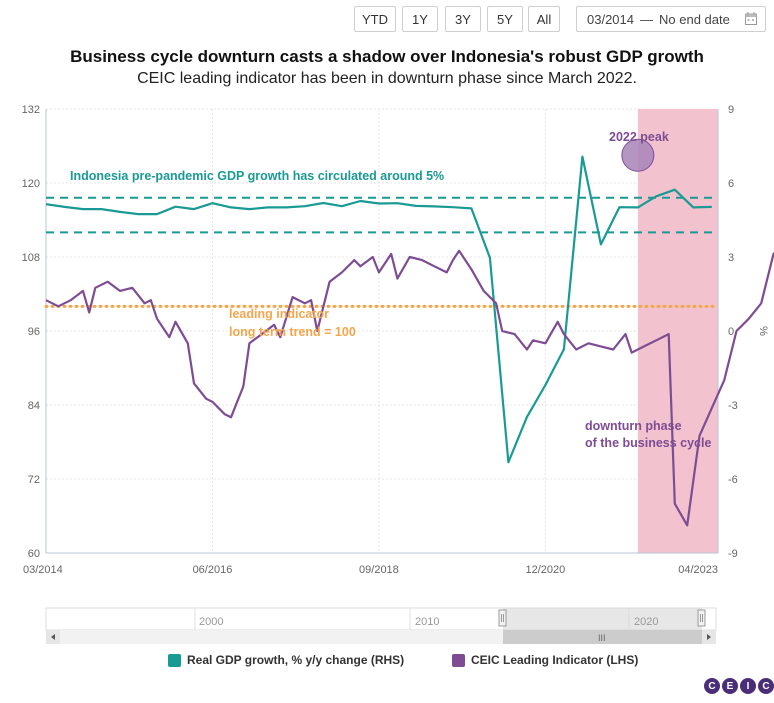 This screenshot has width=774, height=703. Describe the element at coordinates (763, 331) in the screenshot. I see `right-axis-unit: %` at that location.